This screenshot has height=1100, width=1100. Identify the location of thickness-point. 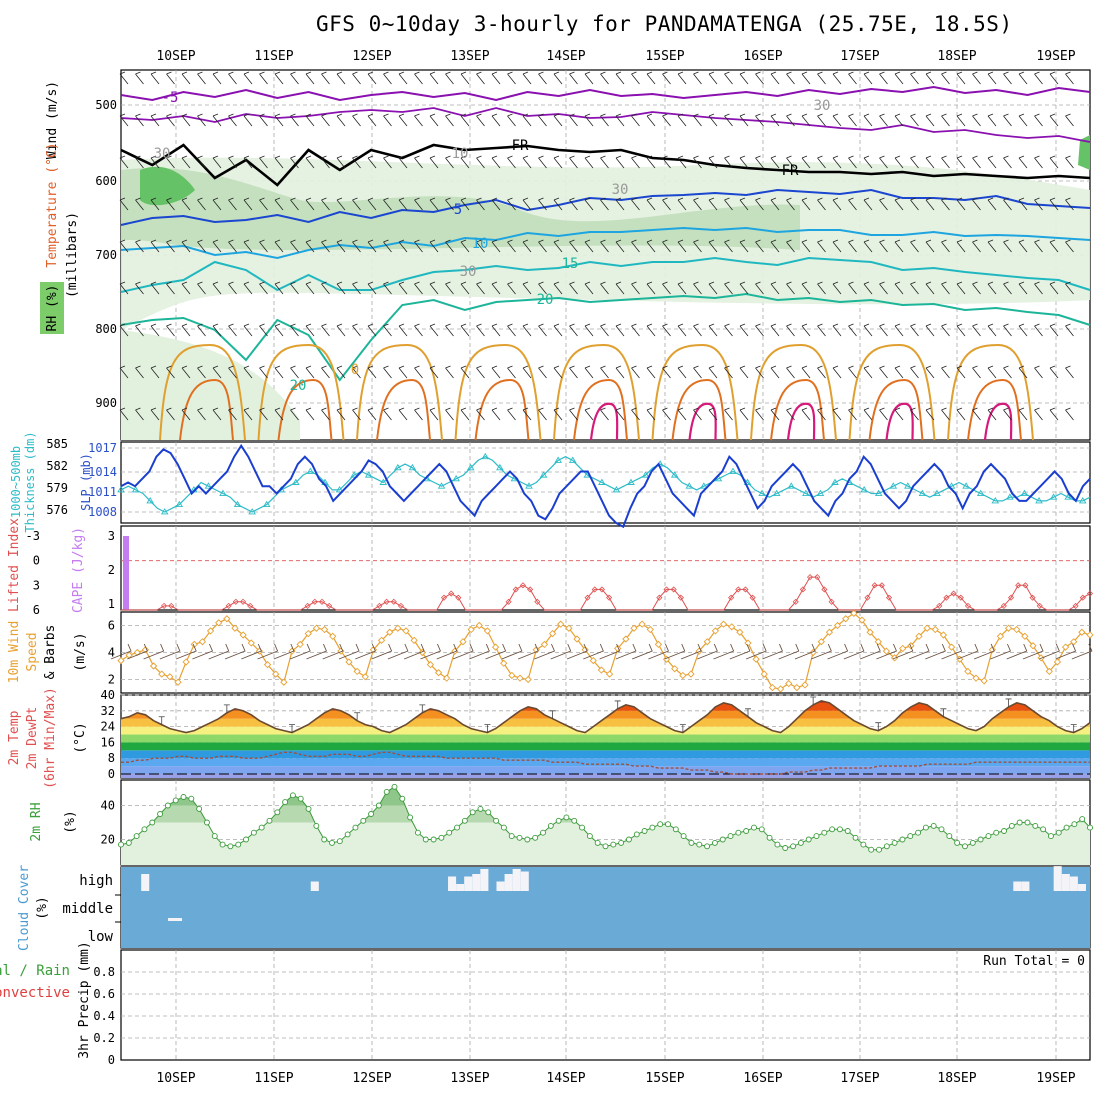
(1053, 496).